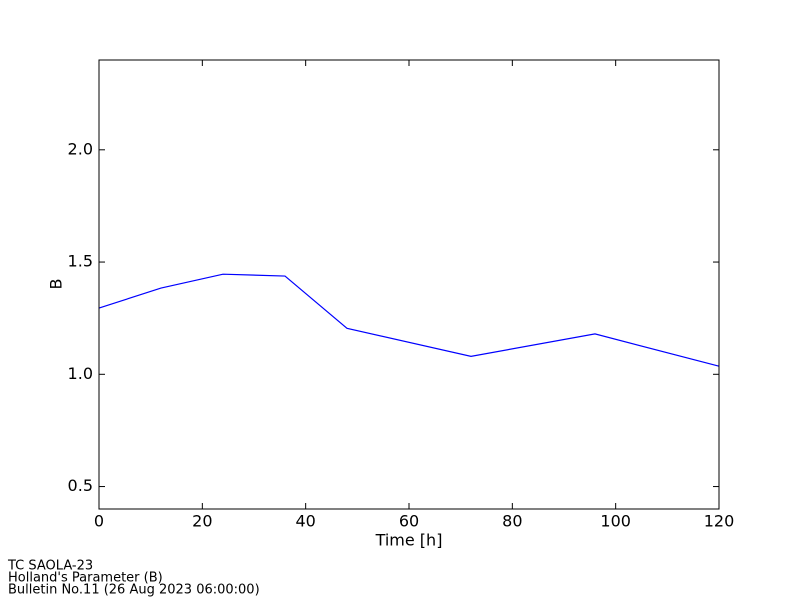 The height and width of the screenshot is (600, 800). What do you see at coordinates (615, 521) in the screenshot?
I see `x-tick-label: 100` at bounding box center [615, 521].